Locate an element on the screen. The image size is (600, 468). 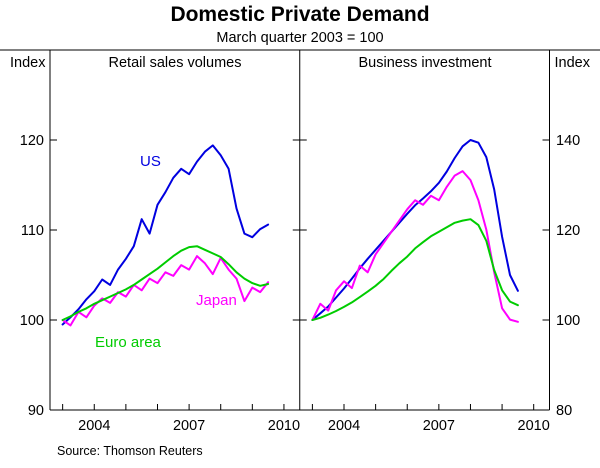
chart-subtitle: March quarter 2003 = 100 is located at coordinates (300, 38).